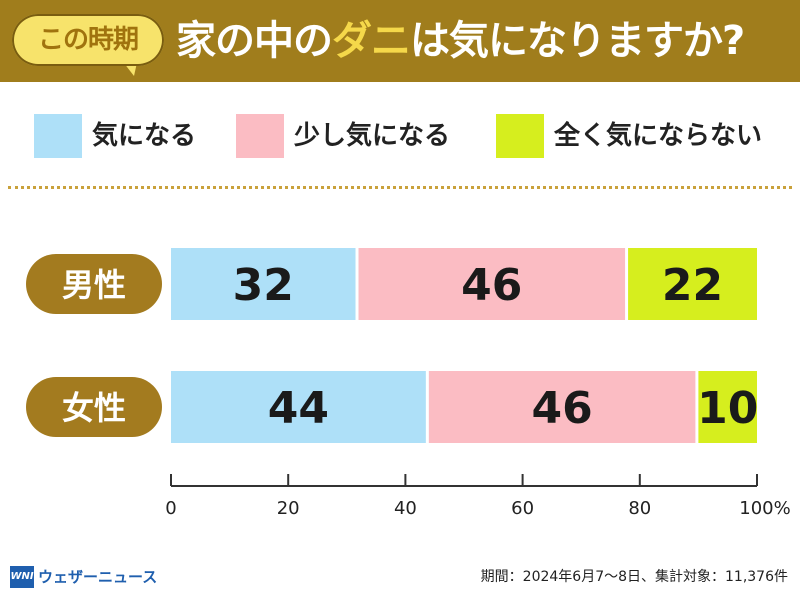 The height and width of the screenshot is (600, 800). I want to click on title-post: は気になりますか?, so click(577, 41).